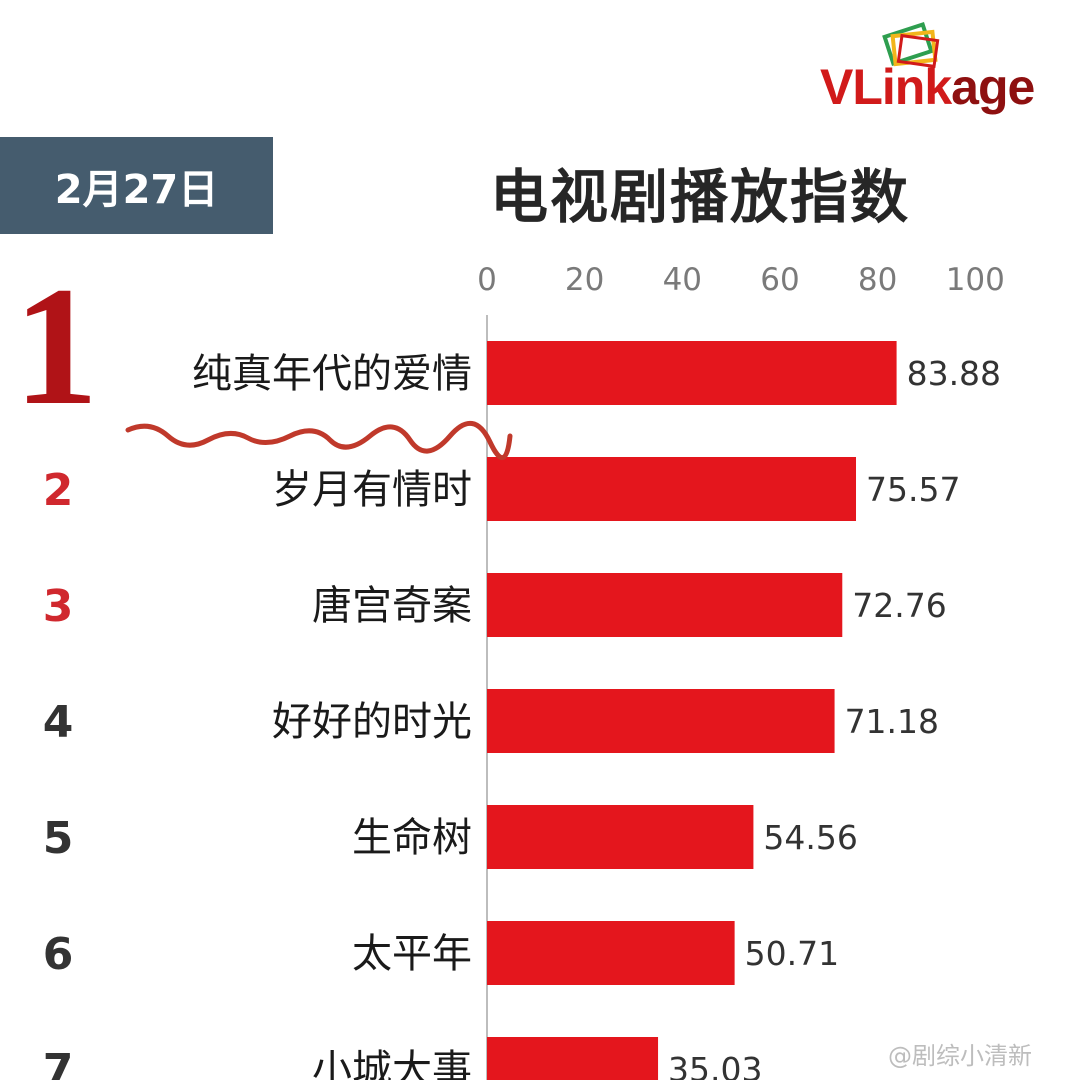 The image size is (1080, 1080). What do you see at coordinates (715, 1065) in the screenshot?
I see `value-label: 35.03` at bounding box center [715, 1065].